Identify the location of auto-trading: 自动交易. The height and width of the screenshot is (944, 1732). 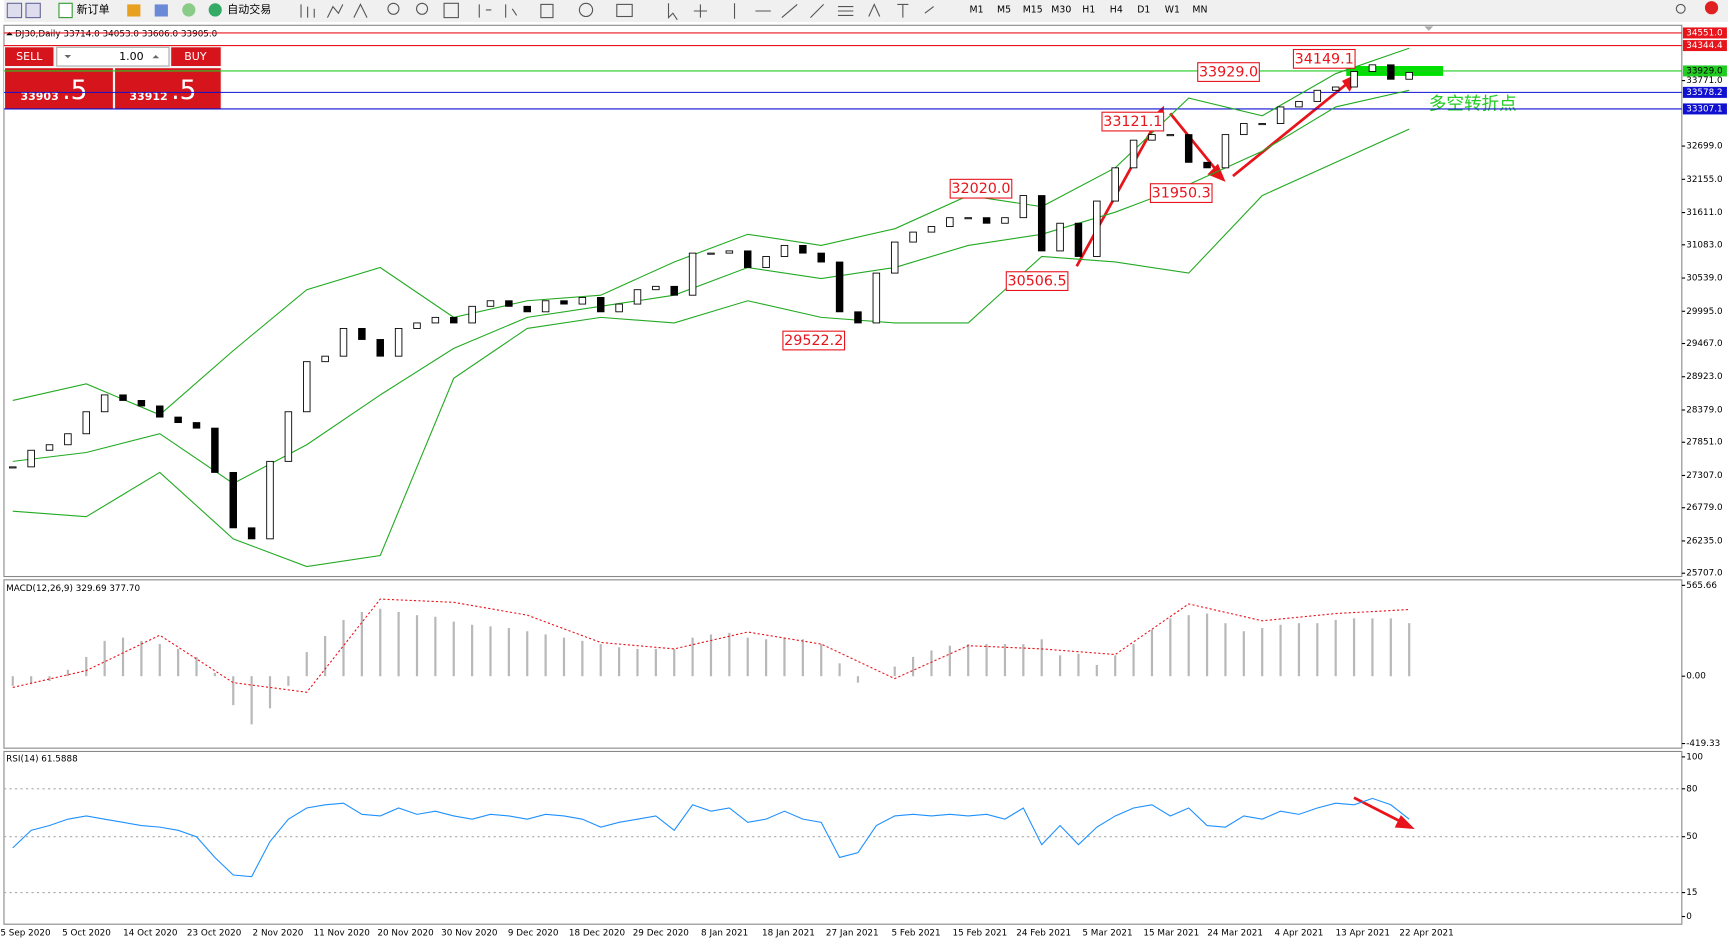
(249, 9).